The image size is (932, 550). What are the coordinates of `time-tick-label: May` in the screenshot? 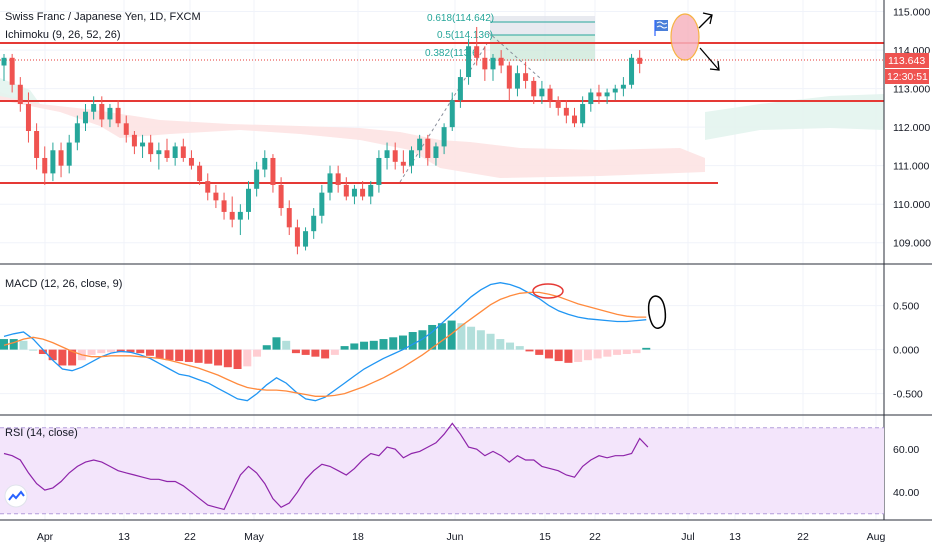 It's located at (254, 537).